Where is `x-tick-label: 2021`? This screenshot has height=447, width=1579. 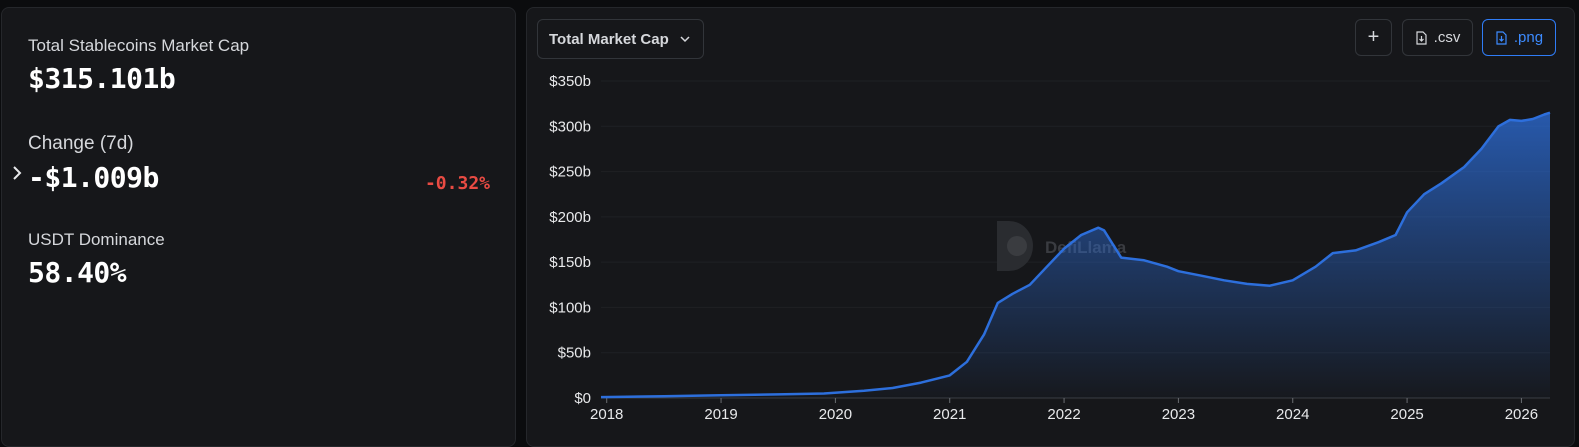 x-tick-label: 2021 is located at coordinates (949, 414).